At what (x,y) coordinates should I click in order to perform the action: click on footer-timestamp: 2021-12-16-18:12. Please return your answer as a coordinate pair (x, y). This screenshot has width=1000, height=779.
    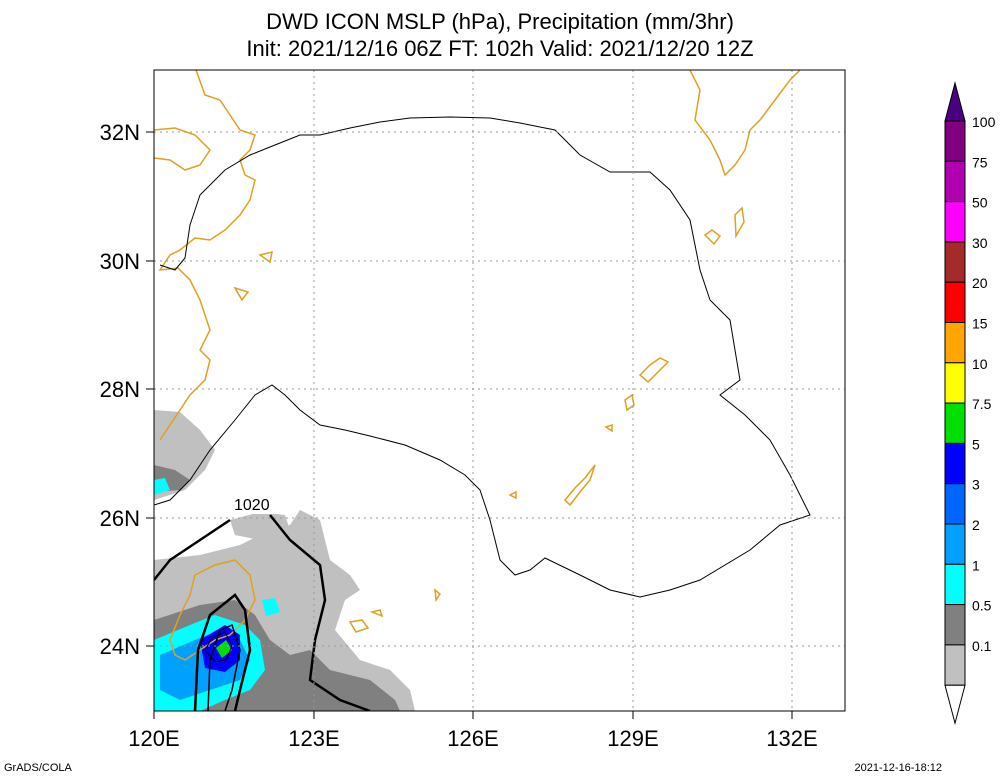
    Looking at the image, I should click on (898, 768).